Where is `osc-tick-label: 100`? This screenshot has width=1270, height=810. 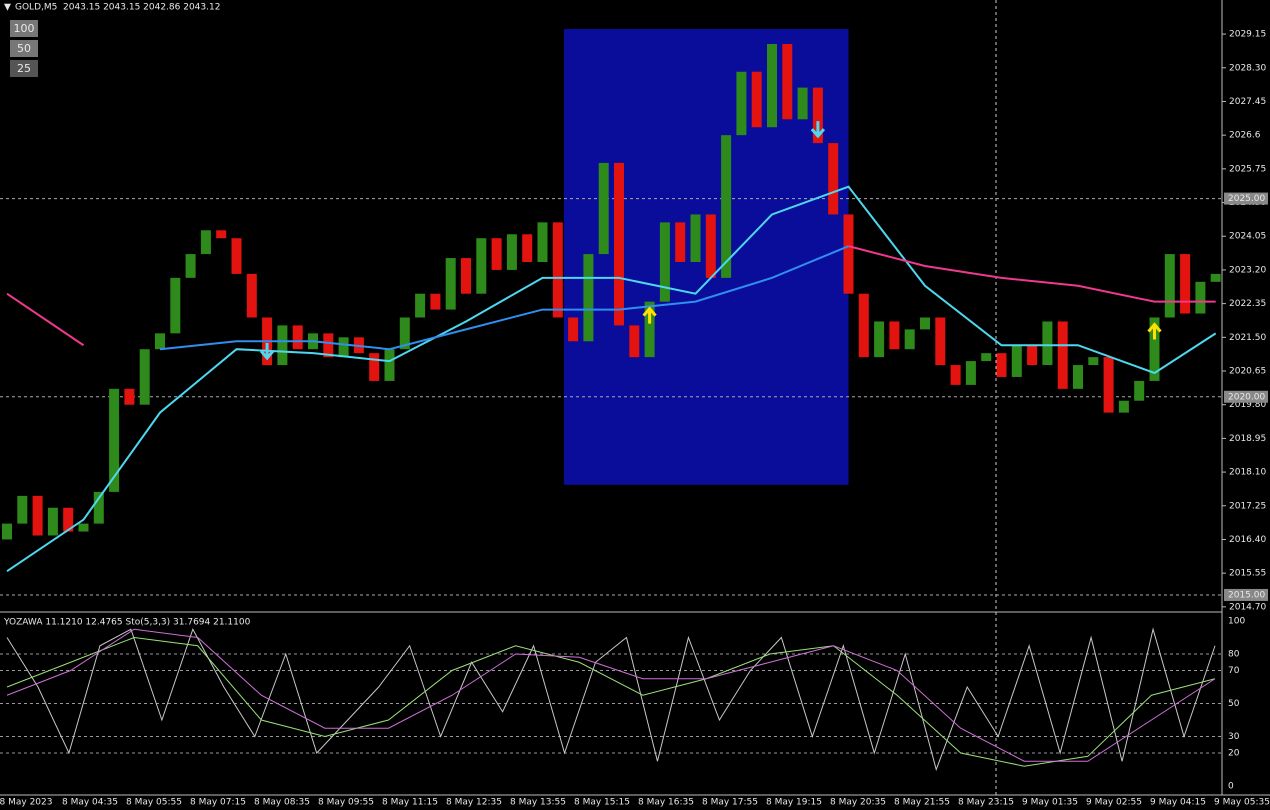
osc-tick-label: 100 is located at coordinates (1236, 622).